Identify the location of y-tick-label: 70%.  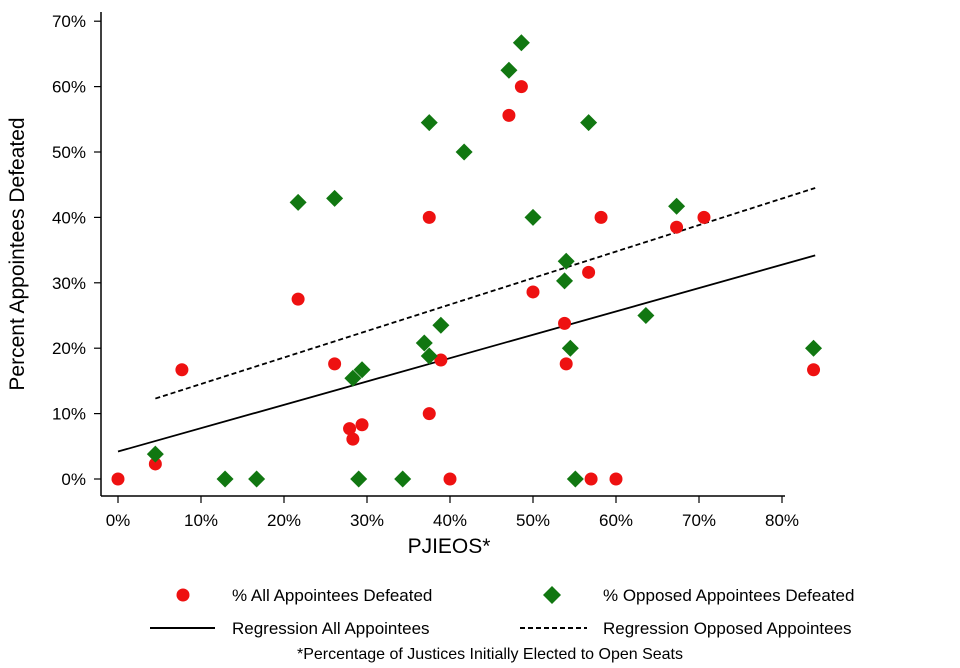
(69, 21).